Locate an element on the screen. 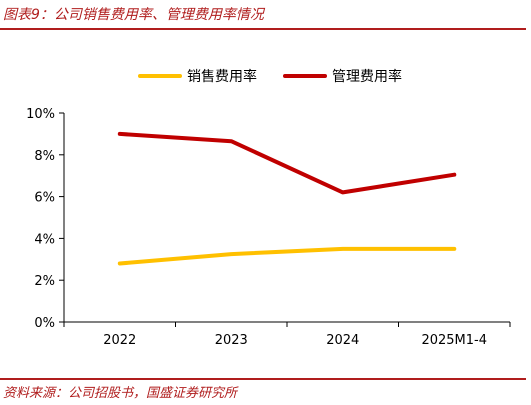 The width and height of the screenshot is (531, 405). source-divider is located at coordinates (263, 379).